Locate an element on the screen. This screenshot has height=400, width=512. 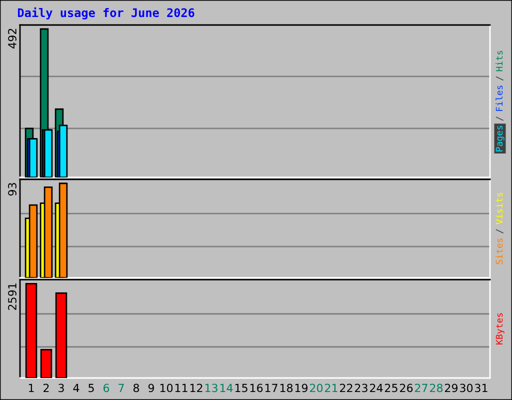
x-tick-label: 9 is located at coordinates (151, 388).